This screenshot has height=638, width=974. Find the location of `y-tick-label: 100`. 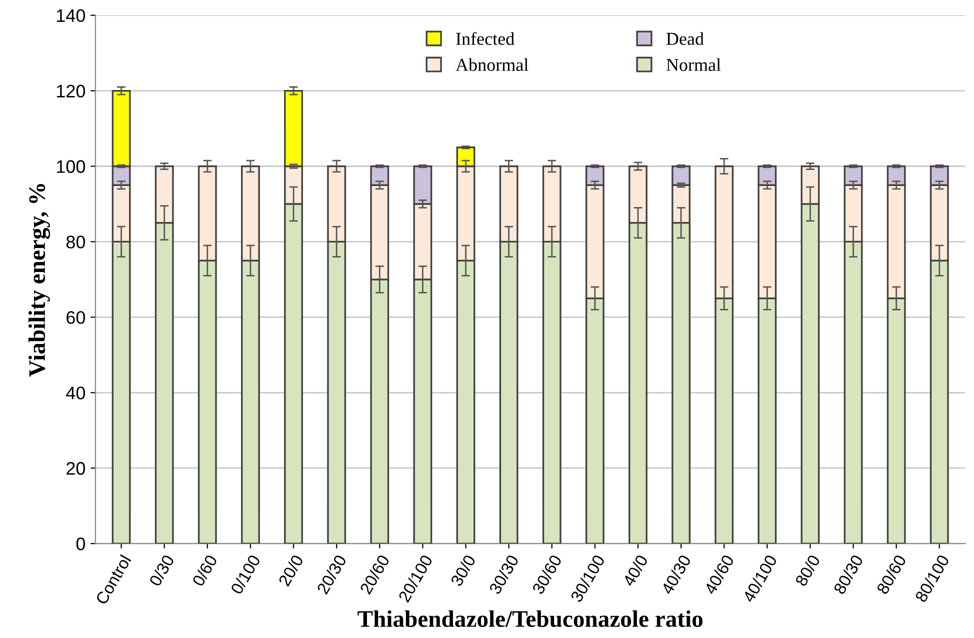

y-tick-label: 100 is located at coordinates (71, 166).